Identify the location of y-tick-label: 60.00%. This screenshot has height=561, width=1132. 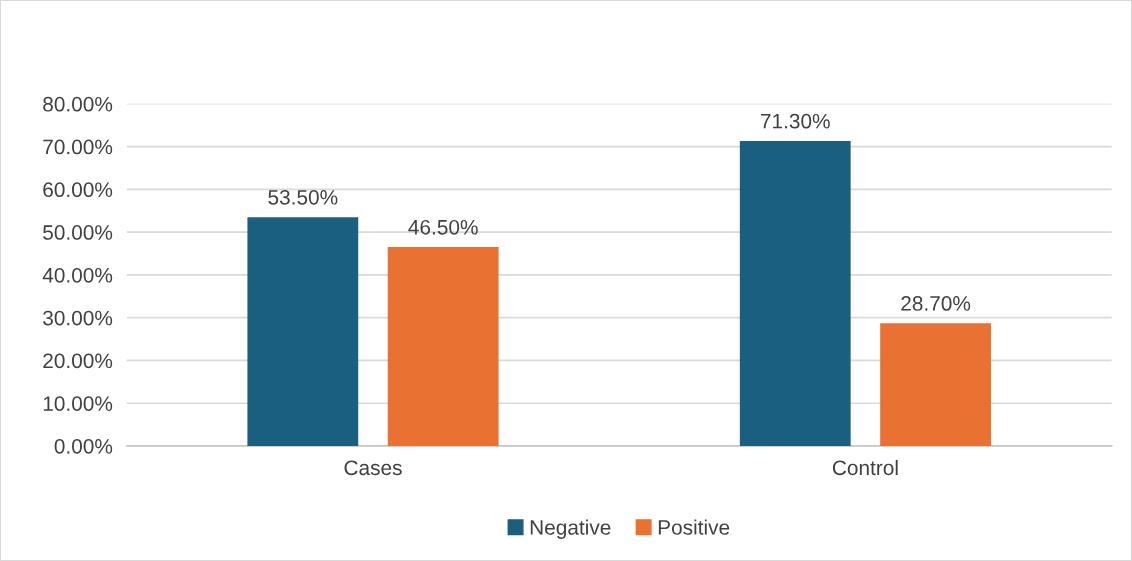
(78, 190).